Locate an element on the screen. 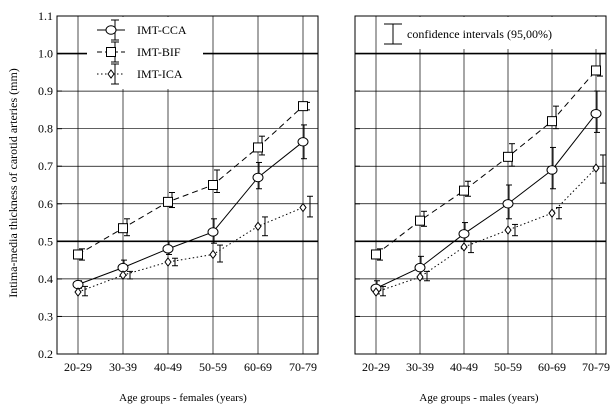 The height and width of the screenshot is (407, 613). legend-right: confidence intervals (95,00%) is located at coordinates (488, 33).